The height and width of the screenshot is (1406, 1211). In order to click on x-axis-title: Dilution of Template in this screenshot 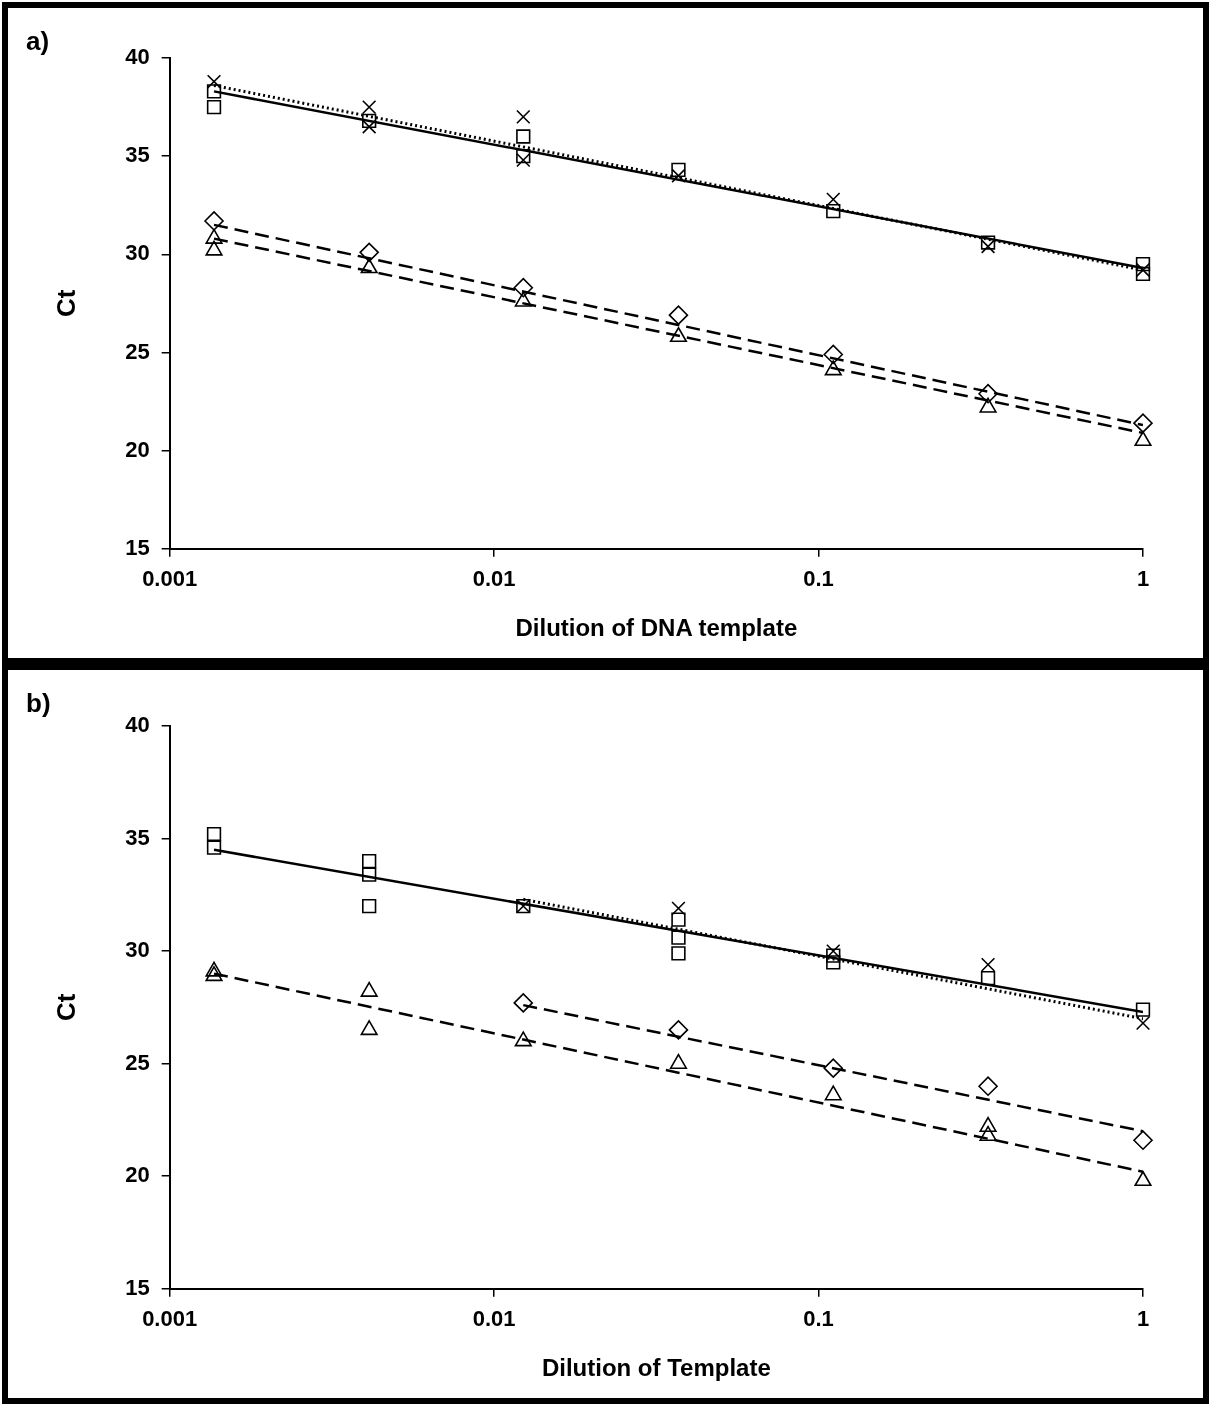, I will do `click(656, 1368)`.